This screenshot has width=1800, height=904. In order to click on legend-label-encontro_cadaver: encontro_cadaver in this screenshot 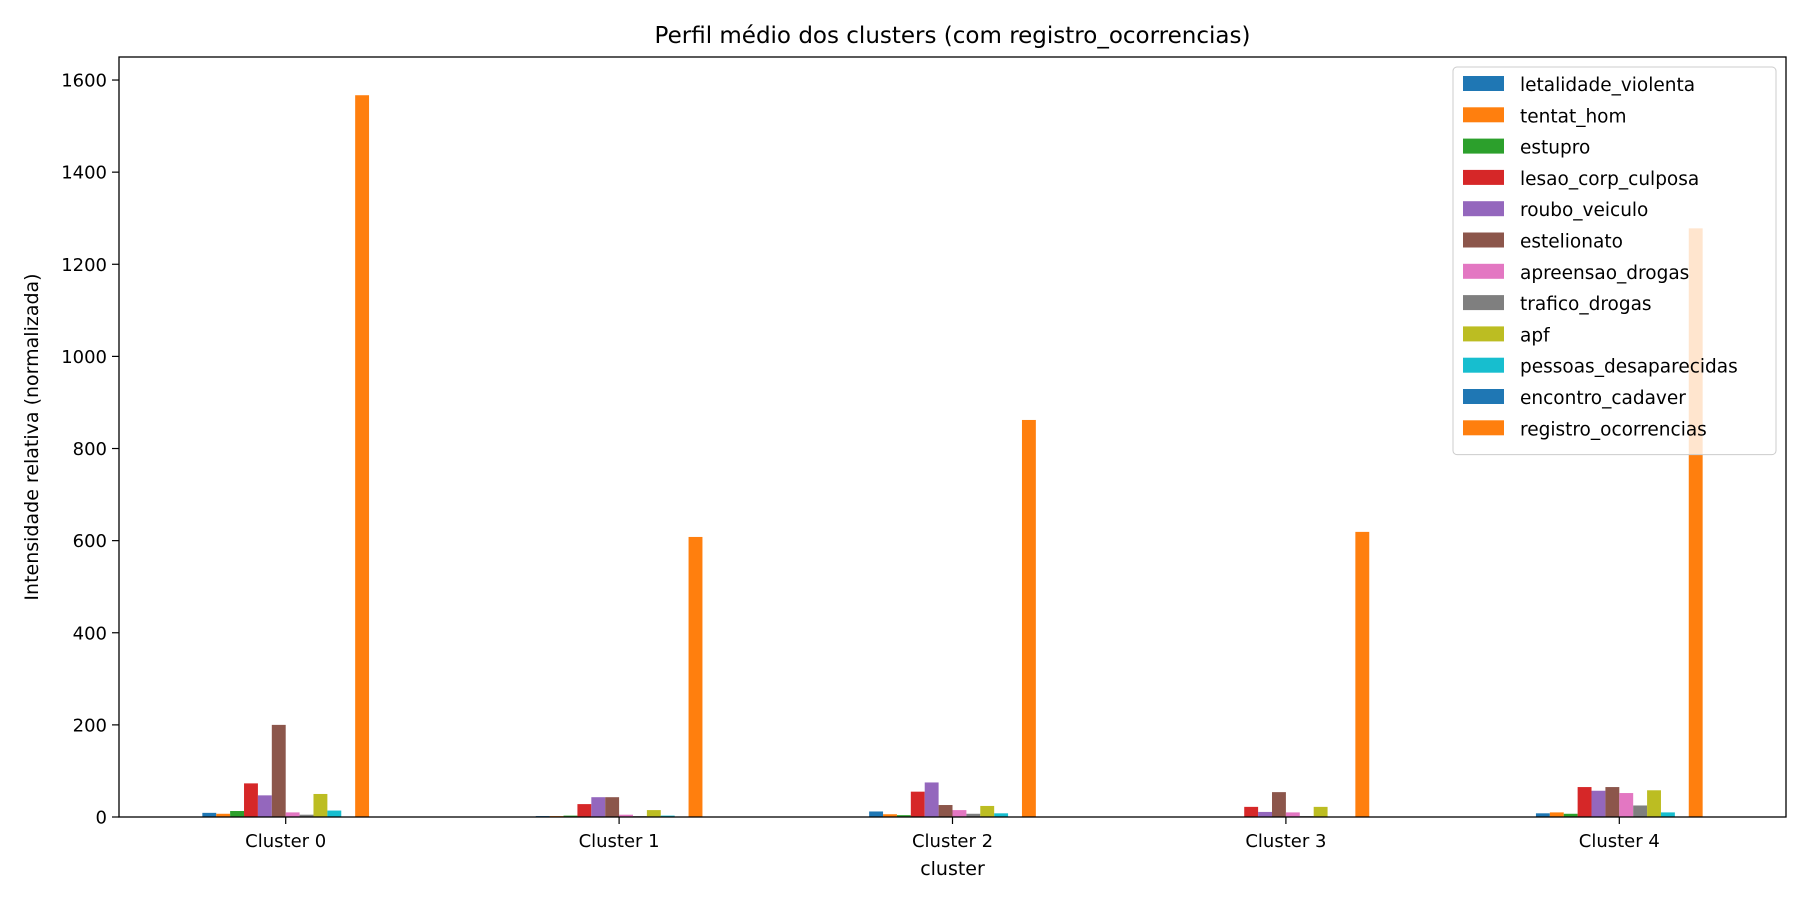, I will do `click(1603, 398)`.